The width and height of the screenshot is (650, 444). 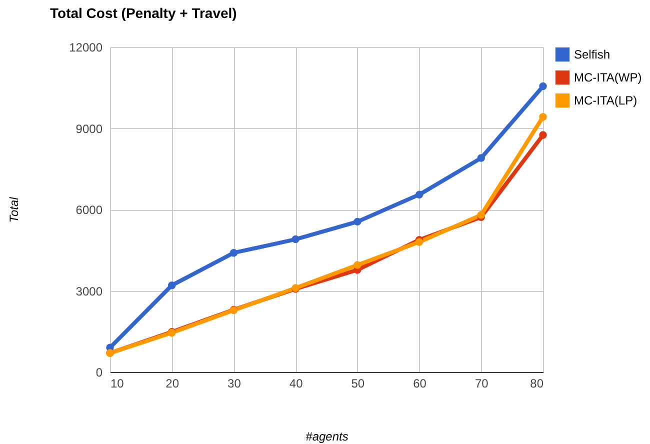 I want to click on y-tick-label: 12000, so click(x=86, y=47).